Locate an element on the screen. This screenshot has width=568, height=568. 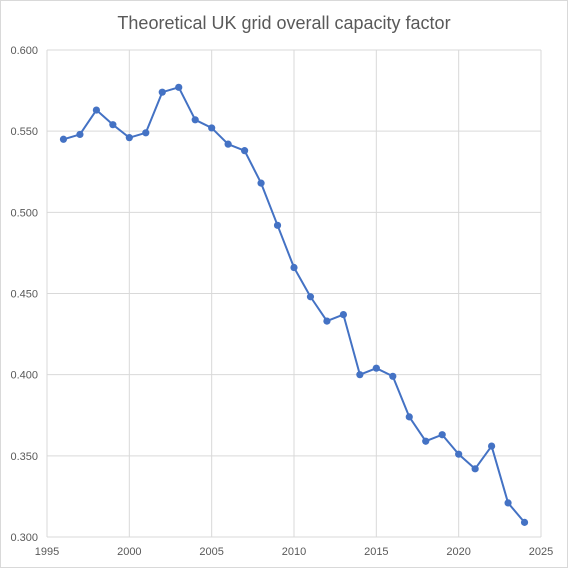
y-tick-label: 0.450 is located at coordinates (24, 295).